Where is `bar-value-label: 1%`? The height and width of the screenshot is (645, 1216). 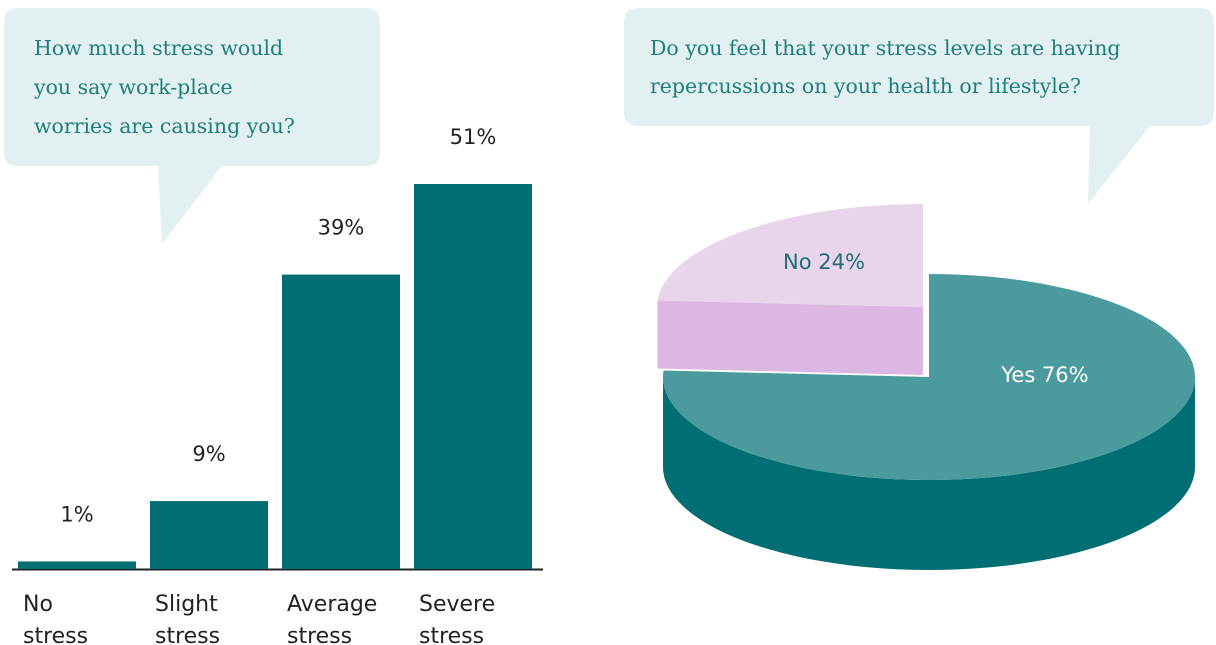 bar-value-label: 1% is located at coordinates (76, 514).